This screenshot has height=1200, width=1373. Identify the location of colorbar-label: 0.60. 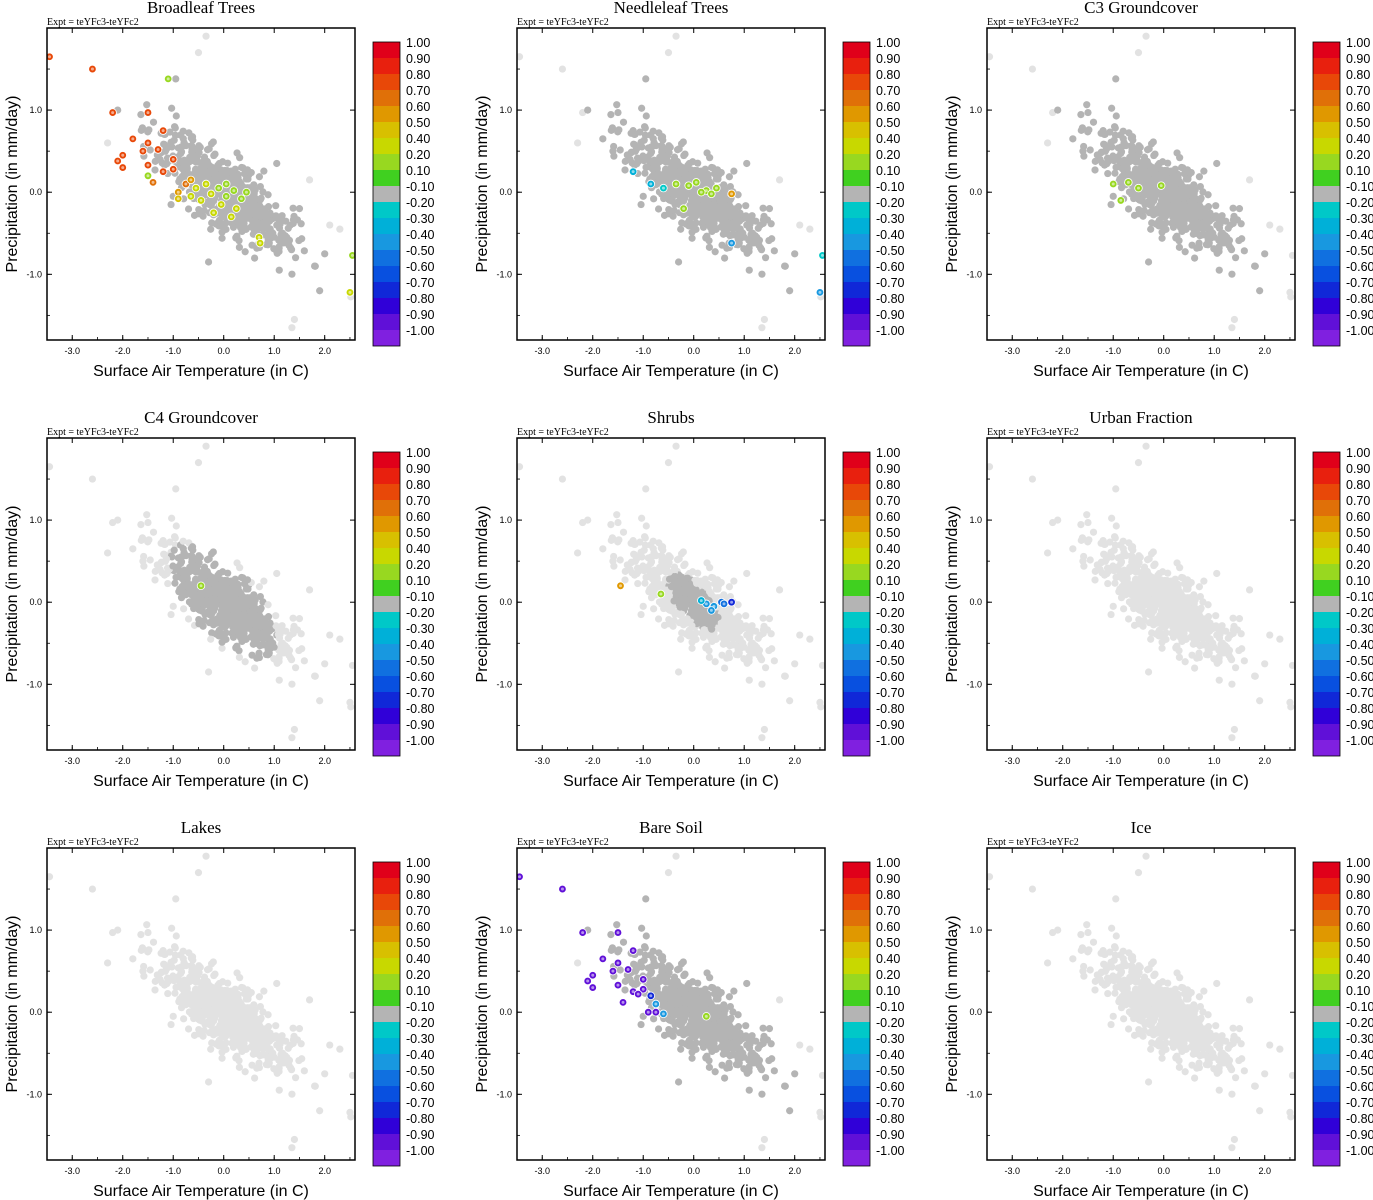
(888, 107).